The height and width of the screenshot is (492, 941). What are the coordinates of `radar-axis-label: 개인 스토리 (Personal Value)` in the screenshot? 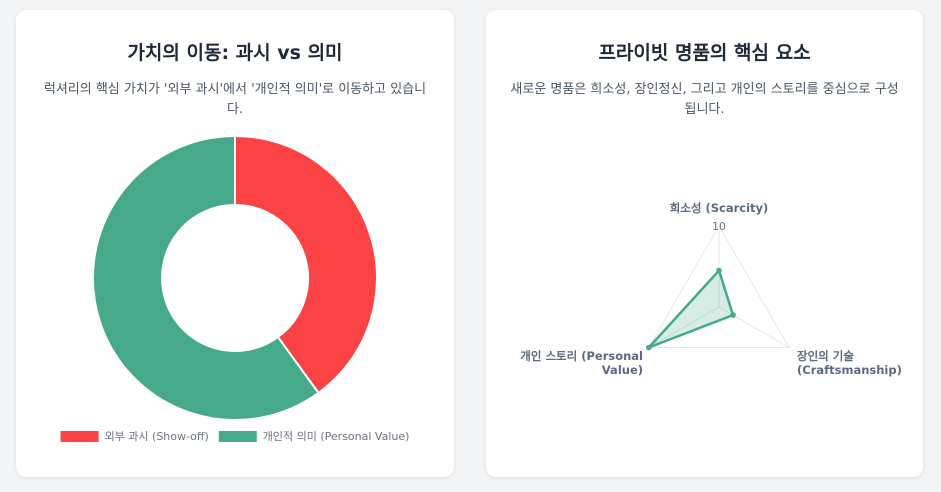 It's located at (581, 363).